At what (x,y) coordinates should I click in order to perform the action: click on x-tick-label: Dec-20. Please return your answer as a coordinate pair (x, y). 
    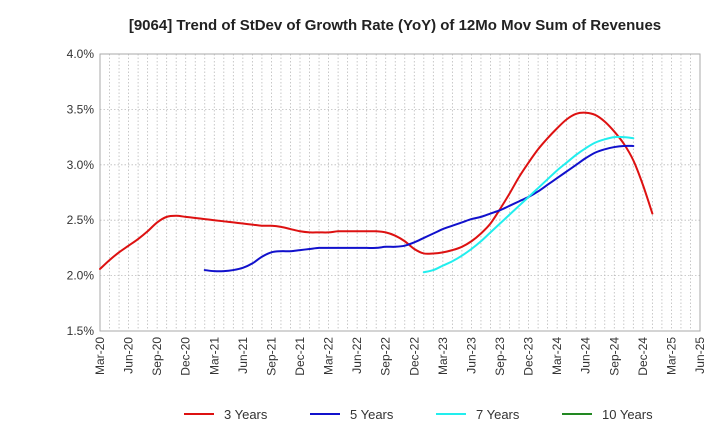
    Looking at the image, I should click on (186, 356).